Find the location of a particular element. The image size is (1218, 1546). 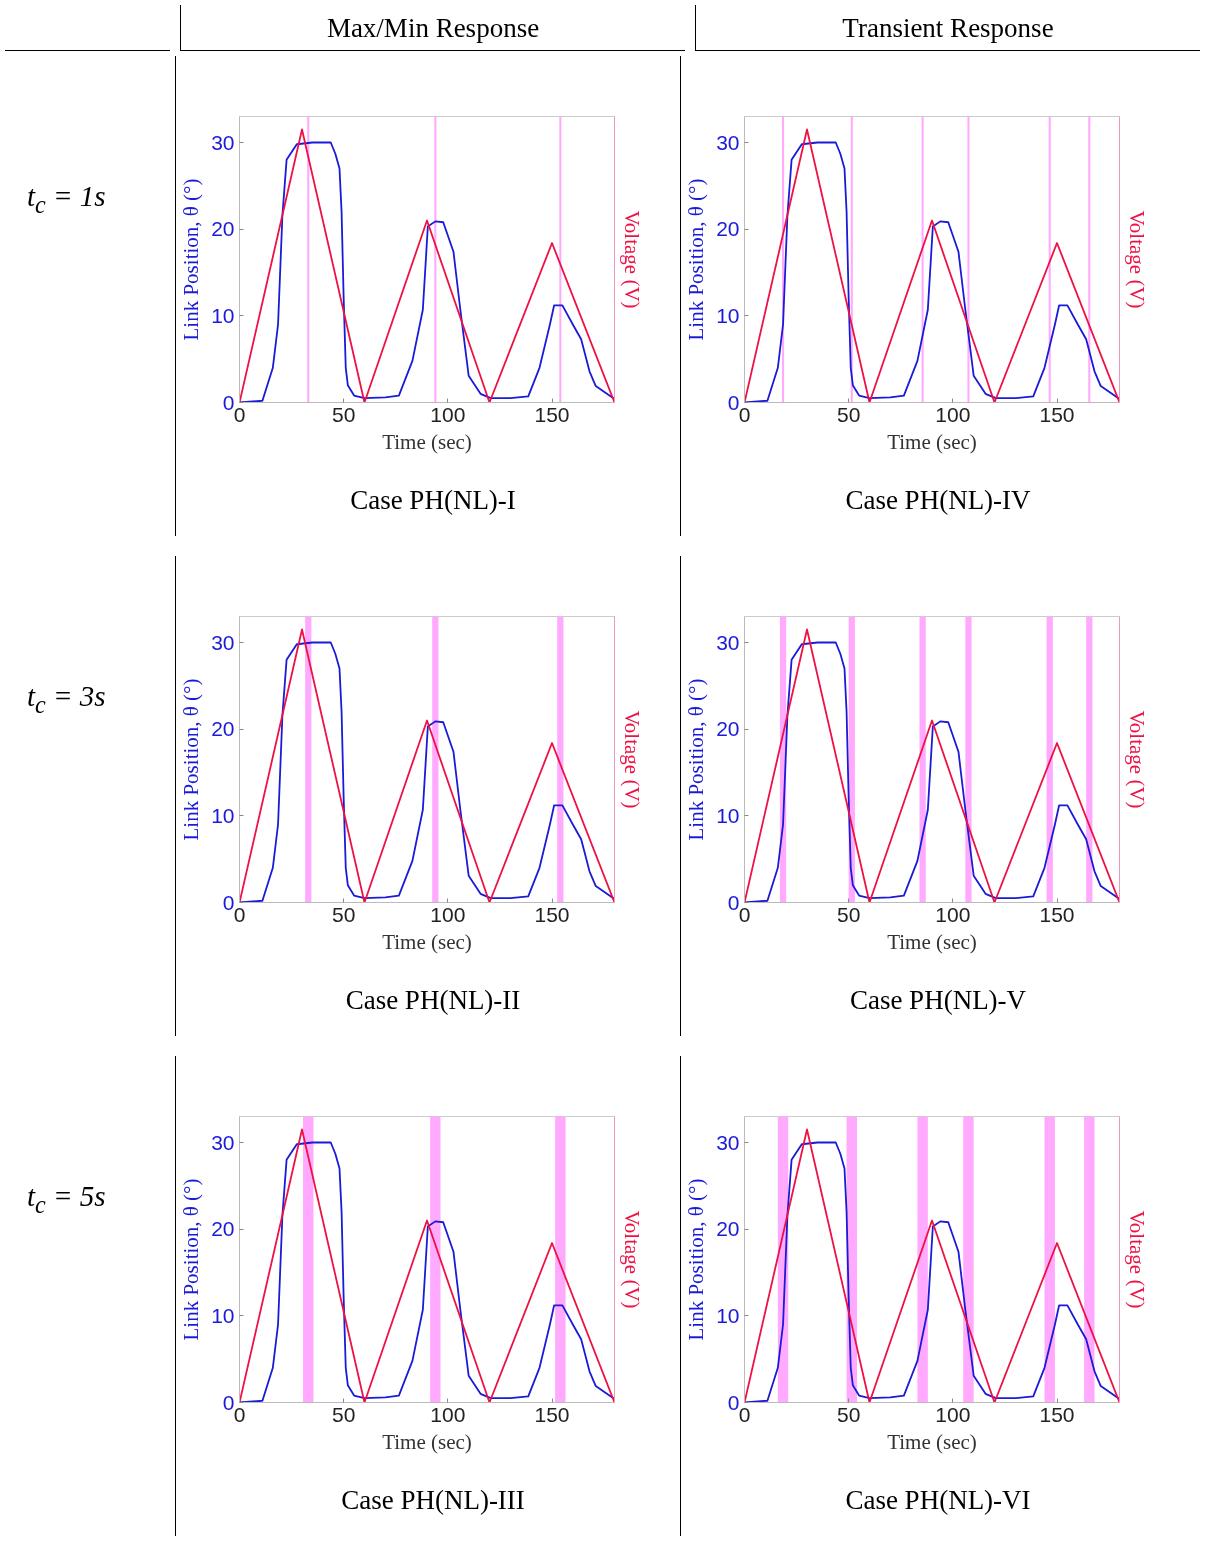

text: Case PH(NL)-VI is located at coordinates (938, 1500).